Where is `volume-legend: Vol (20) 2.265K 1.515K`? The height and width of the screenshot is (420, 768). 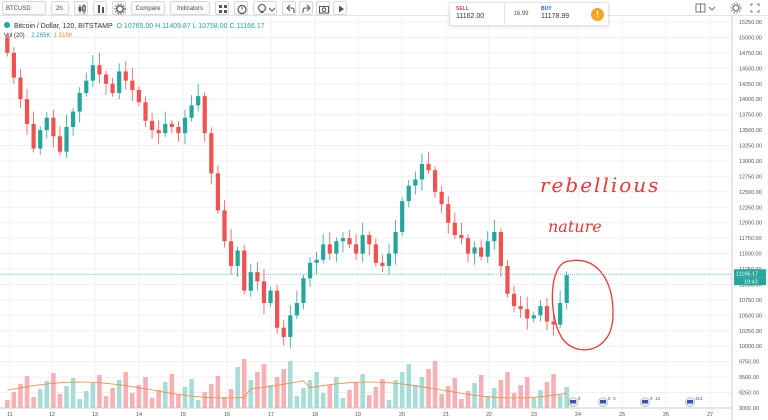
volume-legend: Vol (20) 2.265K 1.515K is located at coordinates (38, 36).